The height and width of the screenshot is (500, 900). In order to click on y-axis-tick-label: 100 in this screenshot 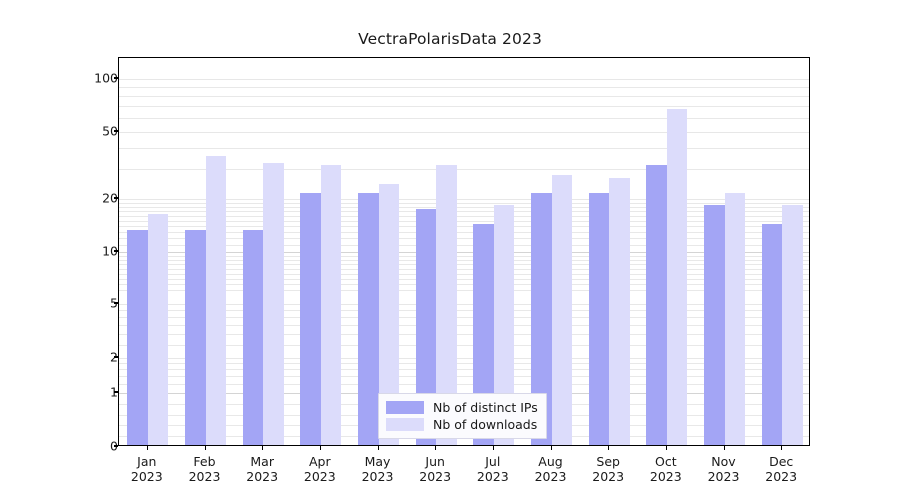, I will do `click(106, 78)`.